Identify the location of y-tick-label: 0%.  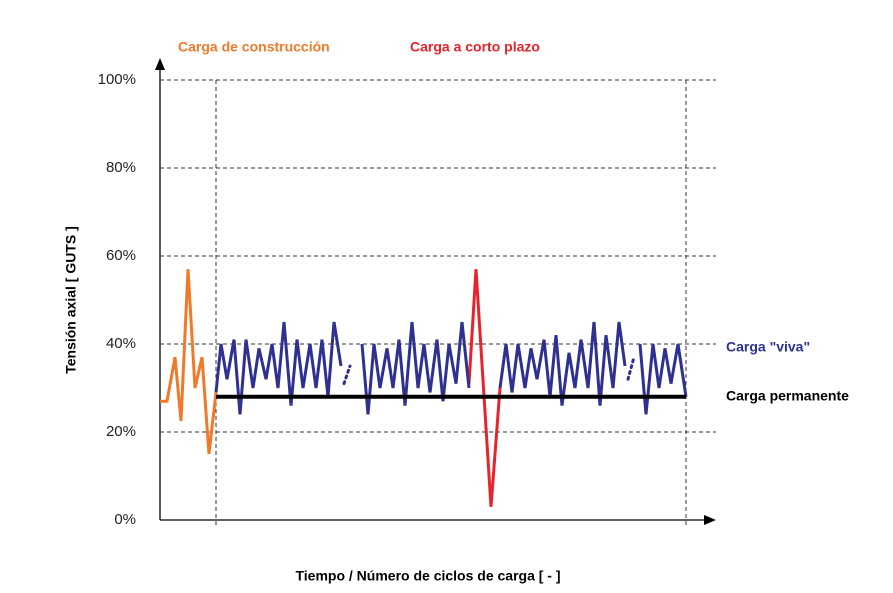
(125, 519).